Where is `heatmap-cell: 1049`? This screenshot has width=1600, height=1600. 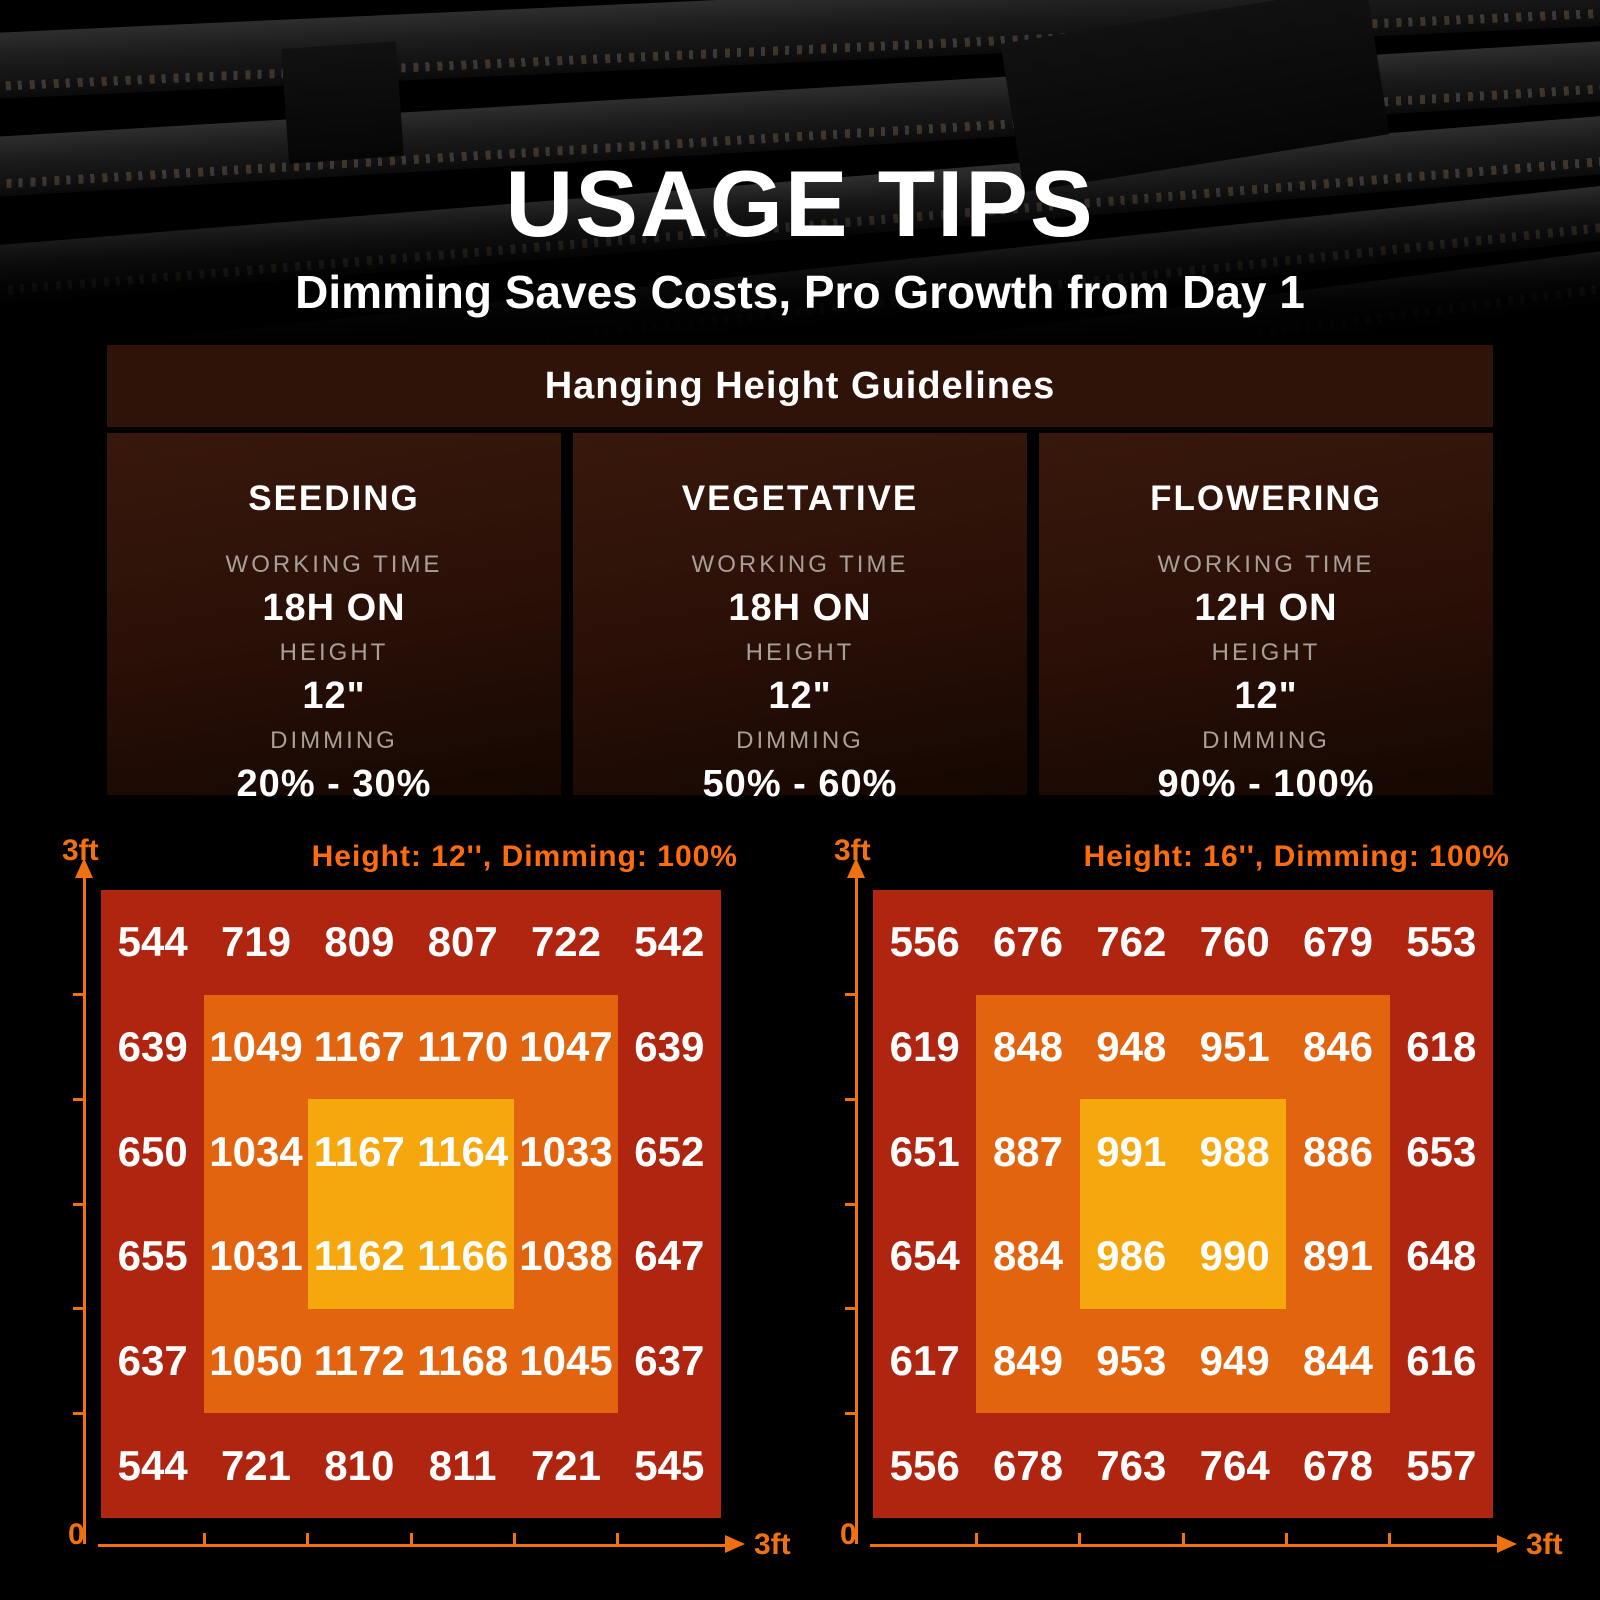
heatmap-cell: 1049 is located at coordinates (256, 1046).